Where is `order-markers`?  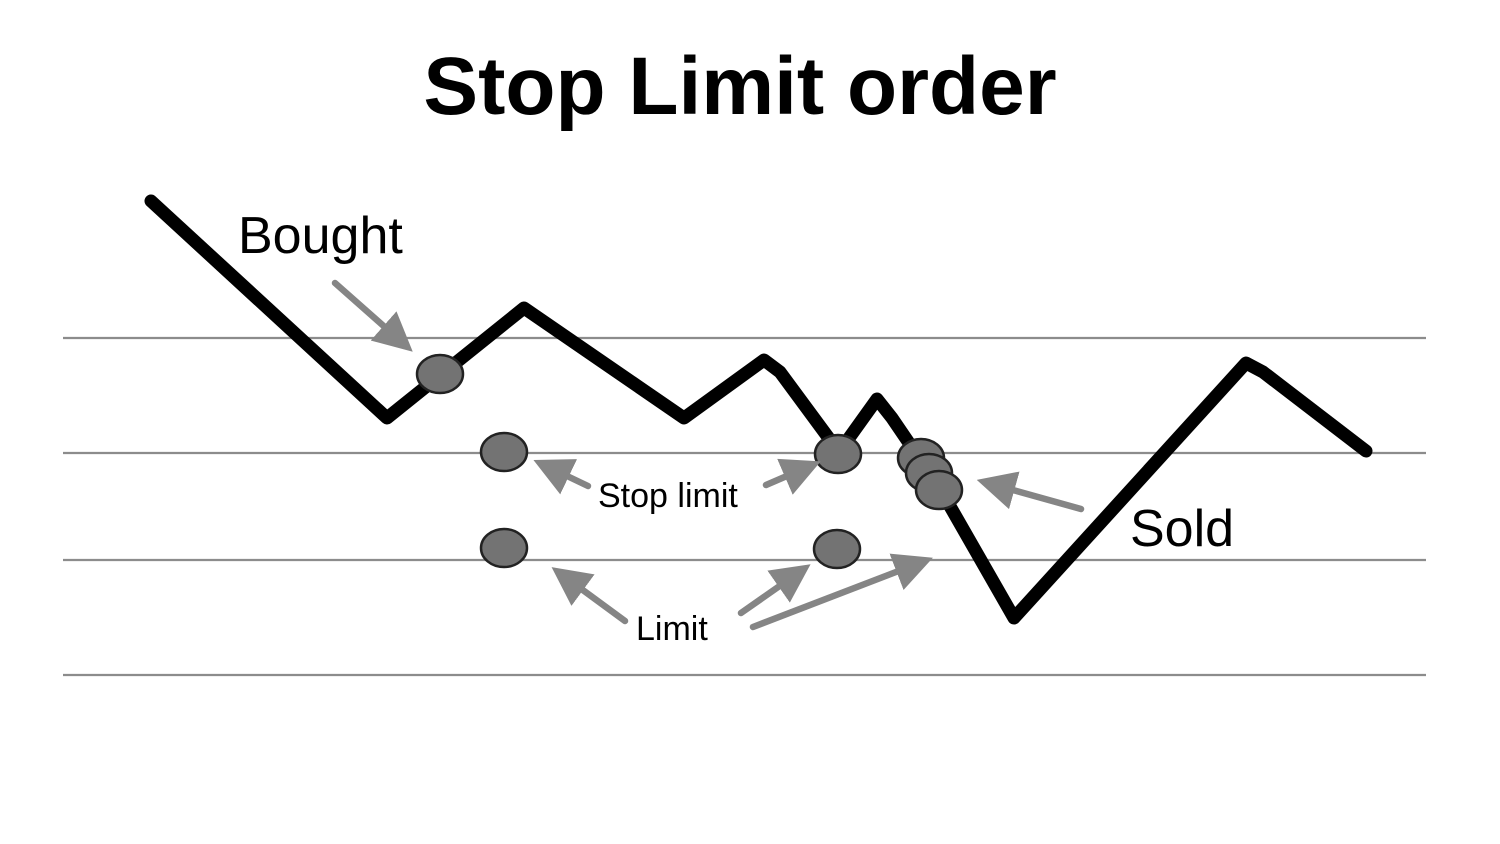
order-markers is located at coordinates (689, 461).